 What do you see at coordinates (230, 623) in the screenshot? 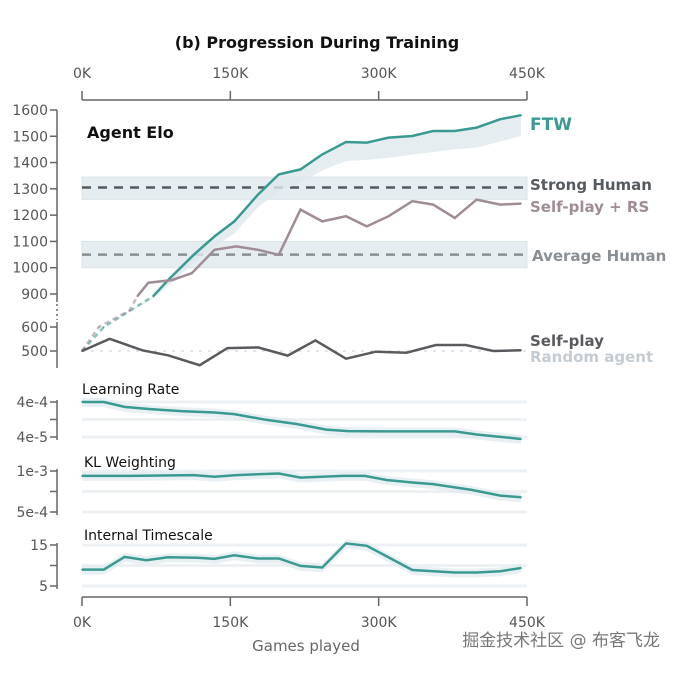
I see `bottom-x-tick-label: 150K` at bounding box center [230, 623].